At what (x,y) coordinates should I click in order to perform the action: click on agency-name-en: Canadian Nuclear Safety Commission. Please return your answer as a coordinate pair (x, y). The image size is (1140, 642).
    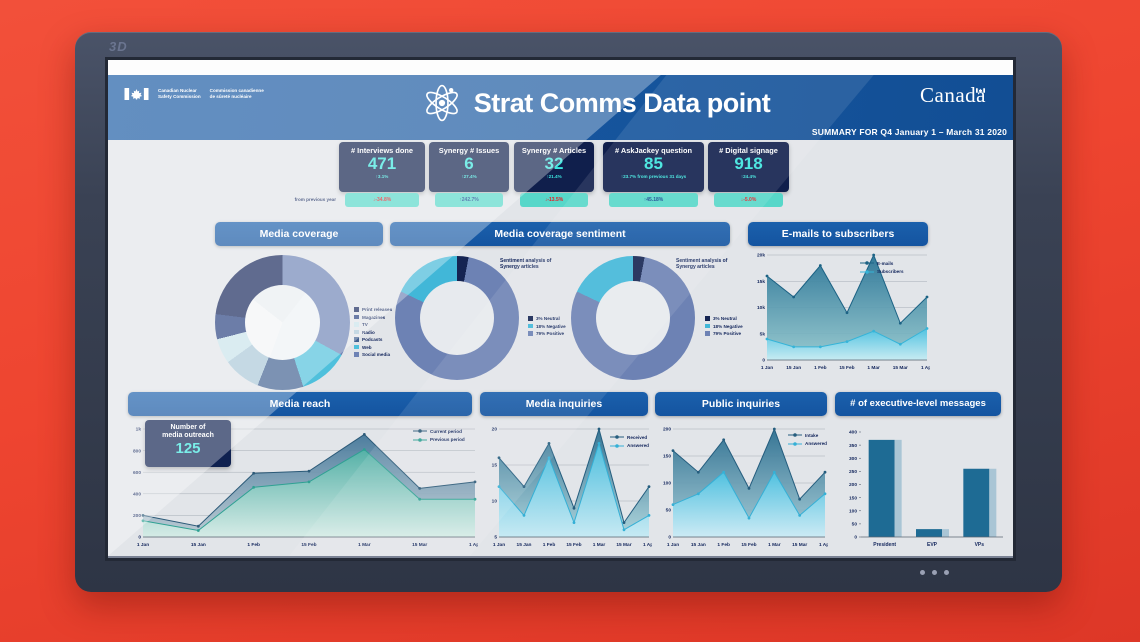
    Looking at the image, I should click on (179, 94).